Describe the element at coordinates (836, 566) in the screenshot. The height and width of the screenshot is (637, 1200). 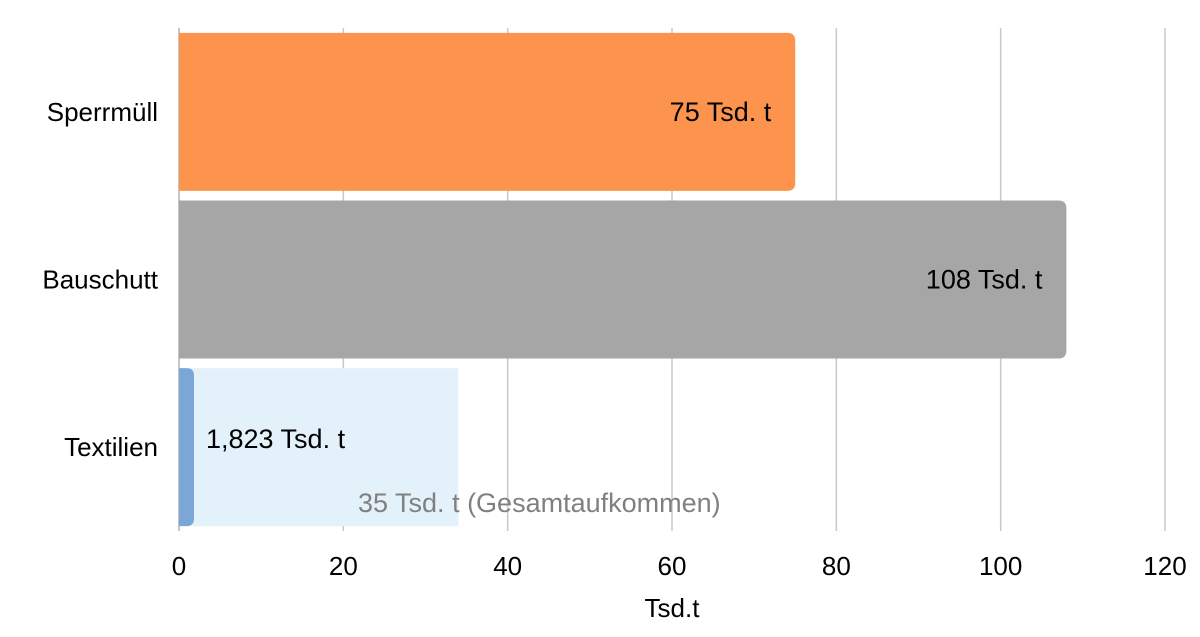
I see `x-tick-label: 80` at that location.